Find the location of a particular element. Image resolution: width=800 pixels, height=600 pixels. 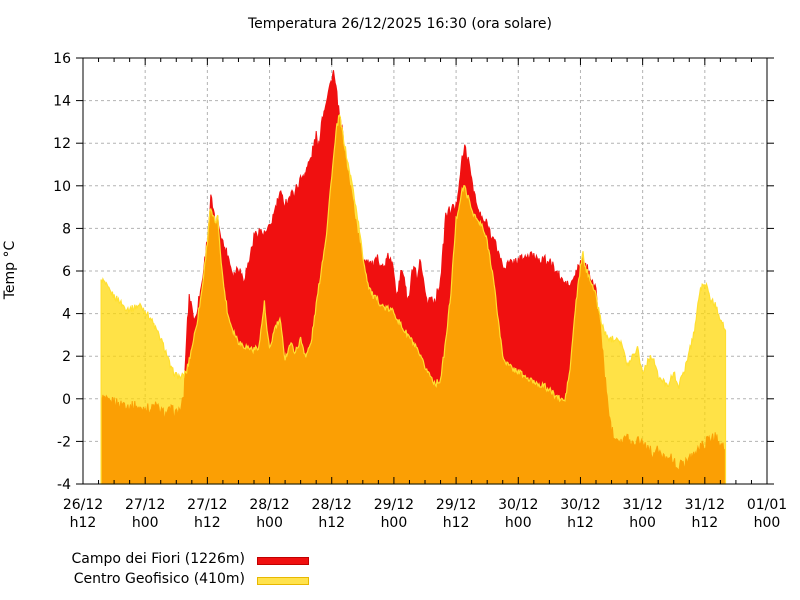

y-tick-label: -4 is located at coordinates (64, 485).